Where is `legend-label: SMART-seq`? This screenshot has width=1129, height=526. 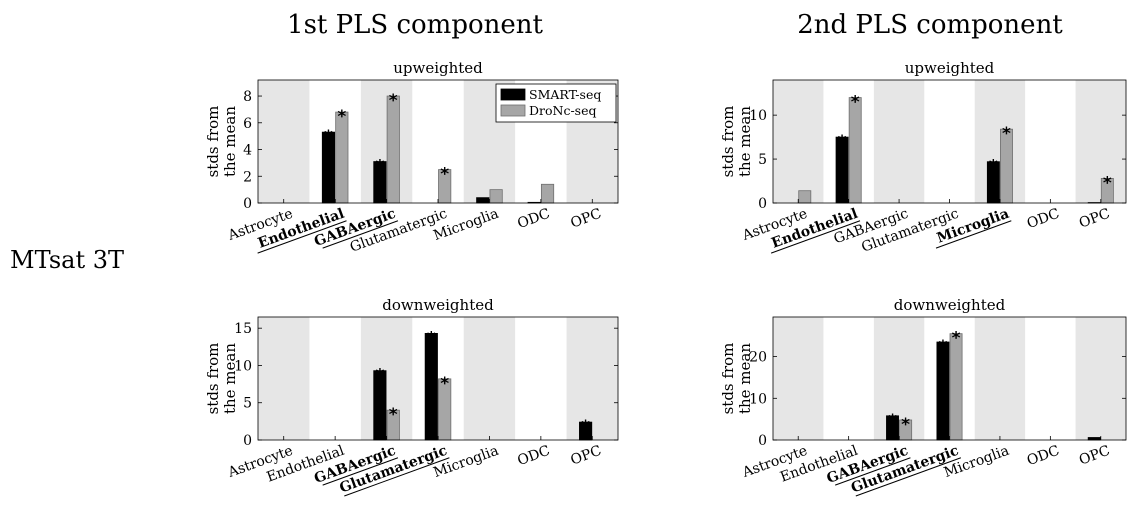 legend-label: SMART-seq is located at coordinates (565, 94).